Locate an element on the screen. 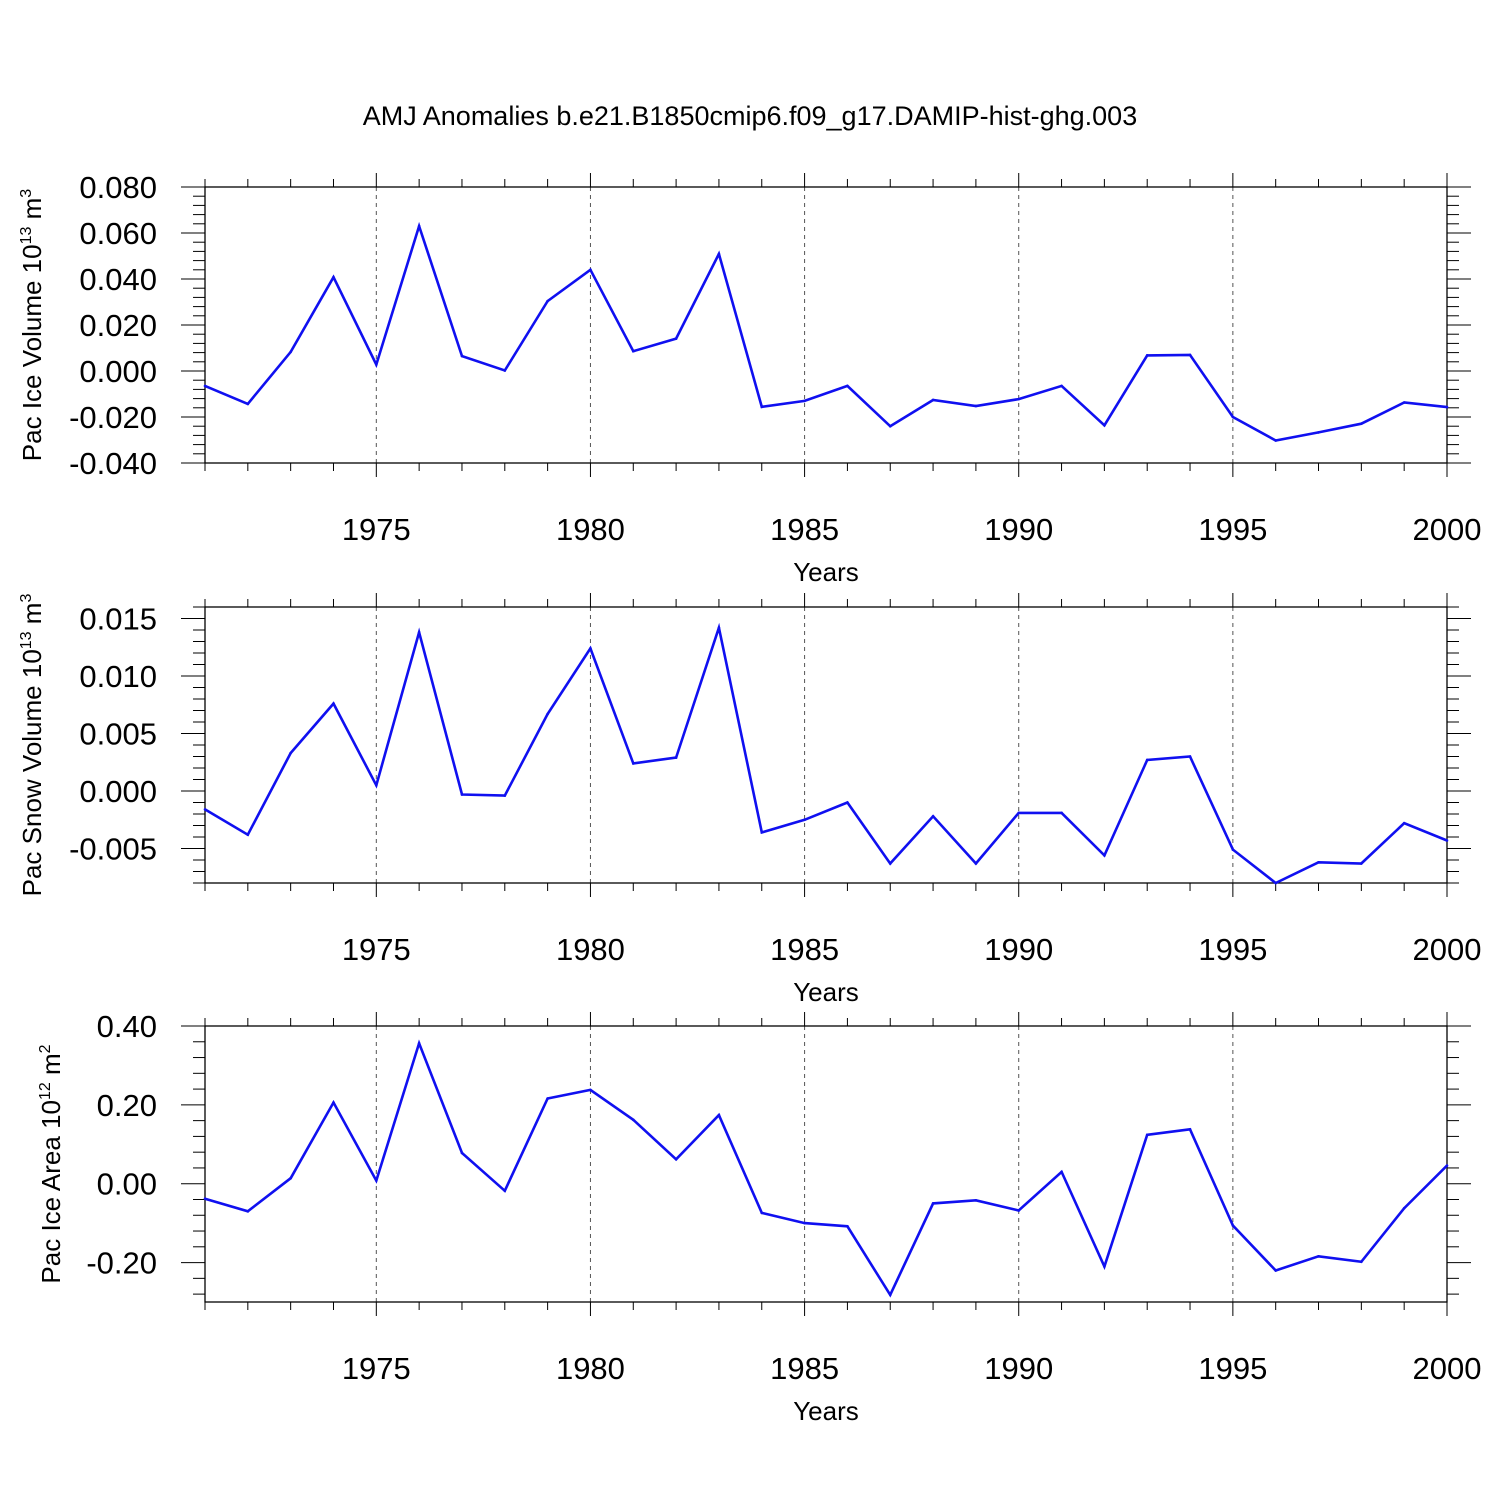  y-tick-label: -0.040 is located at coordinates (113, 463).